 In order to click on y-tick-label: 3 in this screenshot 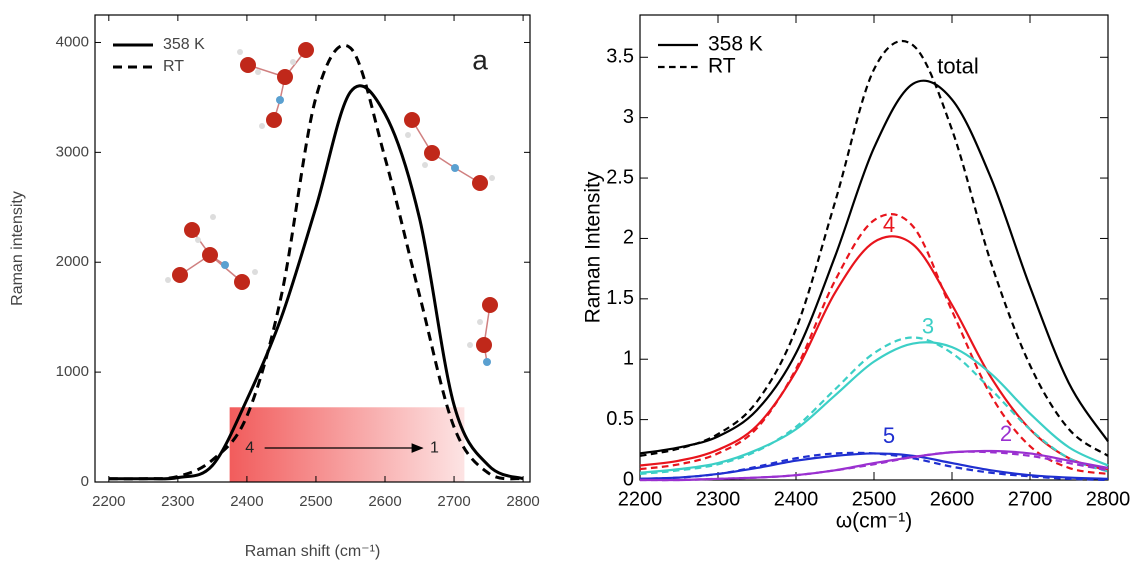, I will do `click(628, 117)`.